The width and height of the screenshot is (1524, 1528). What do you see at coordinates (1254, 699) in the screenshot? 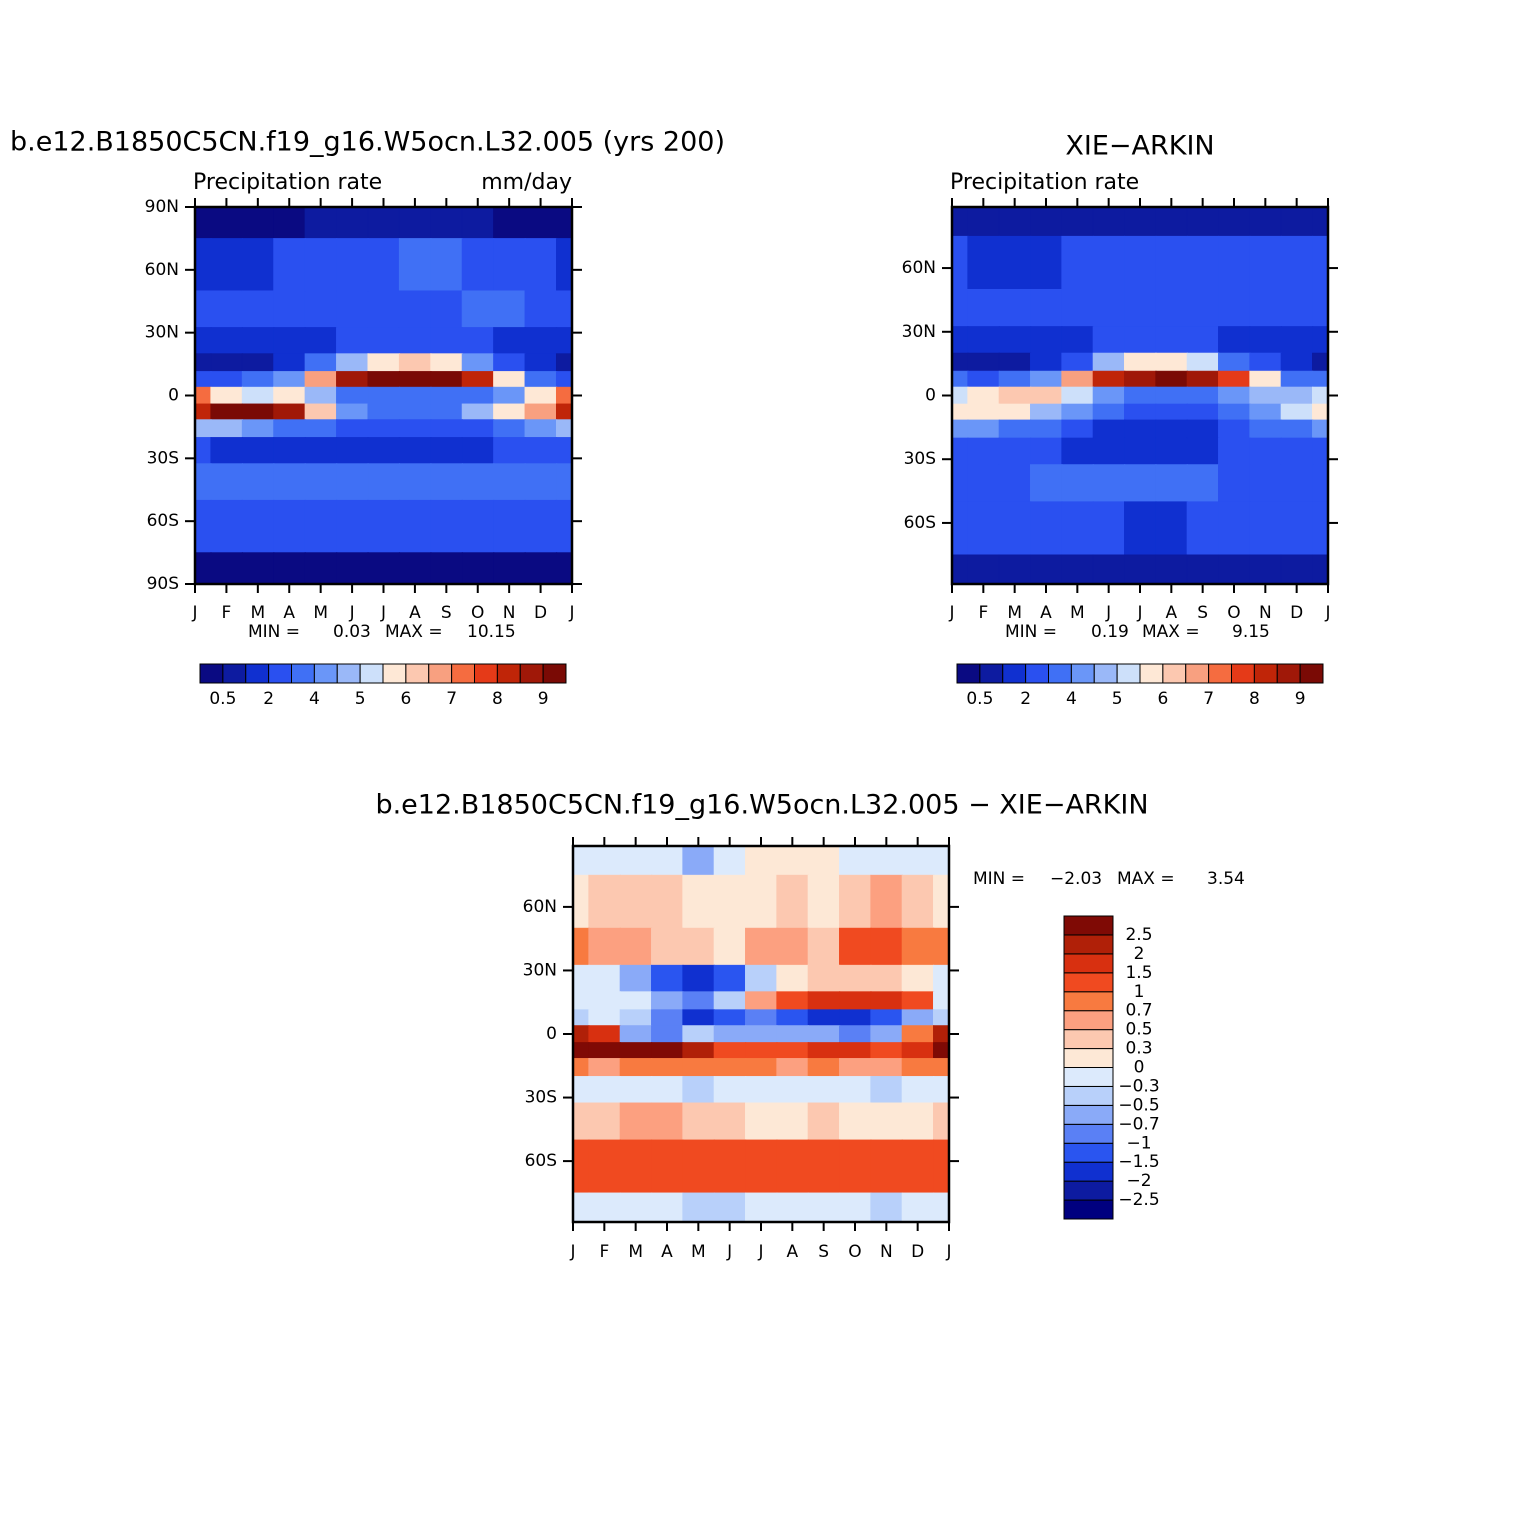
I see `colorbar-label: 8` at bounding box center [1254, 699].